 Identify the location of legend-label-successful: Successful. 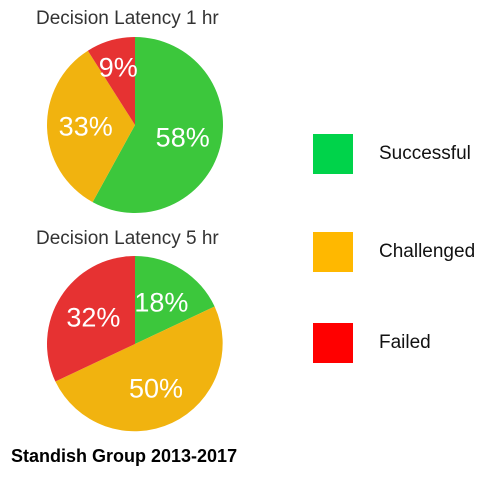
(425, 153).